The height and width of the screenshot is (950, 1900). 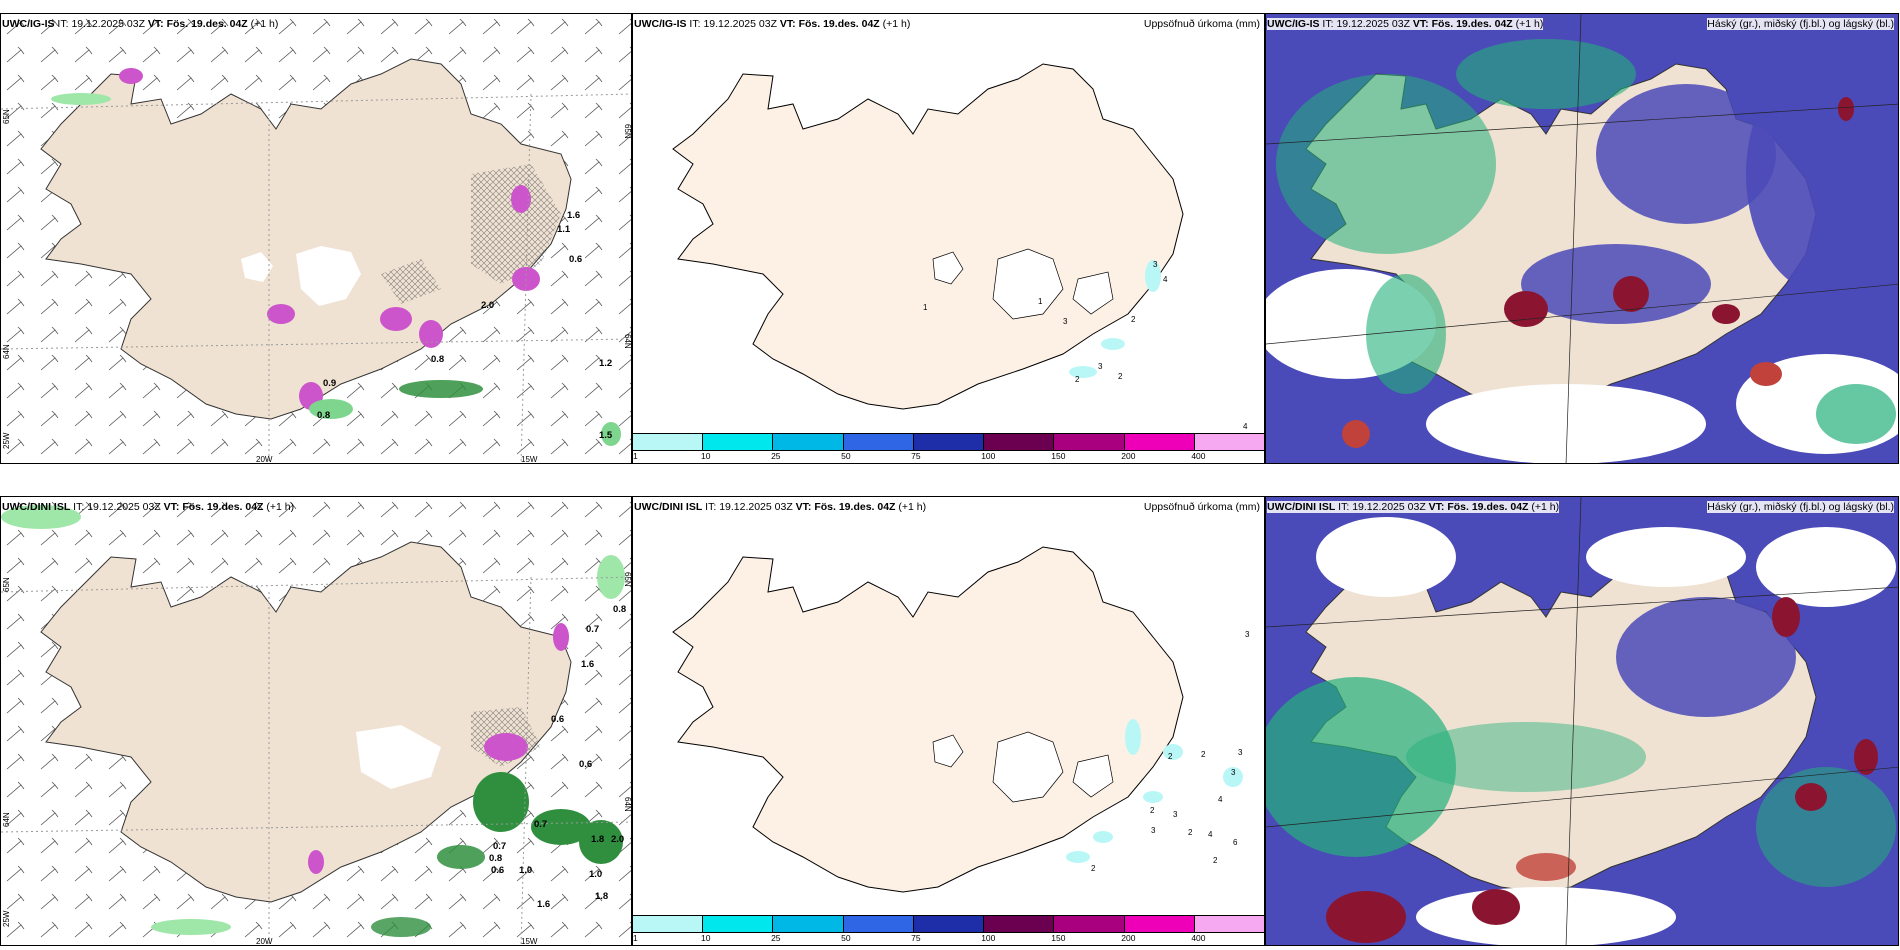 What do you see at coordinates (606, 435) in the screenshot?
I see `precip-label: 1.5` at bounding box center [606, 435].